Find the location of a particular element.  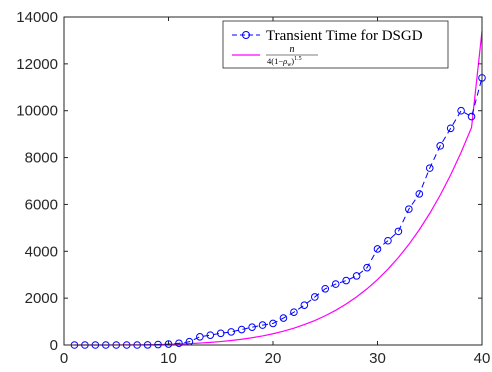

x-tick-label: 0 is located at coordinates (64, 358).